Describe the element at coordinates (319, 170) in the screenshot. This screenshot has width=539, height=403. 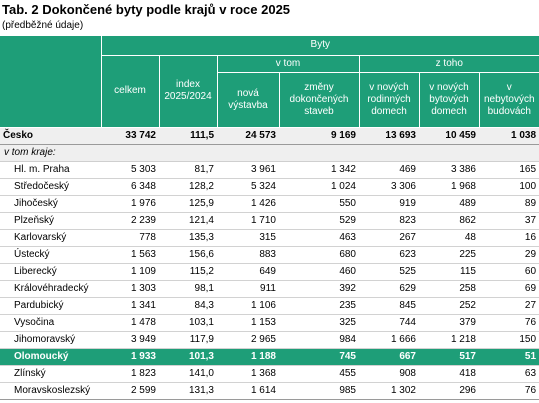
I see `cell-zmeny: 1 342` at that location.